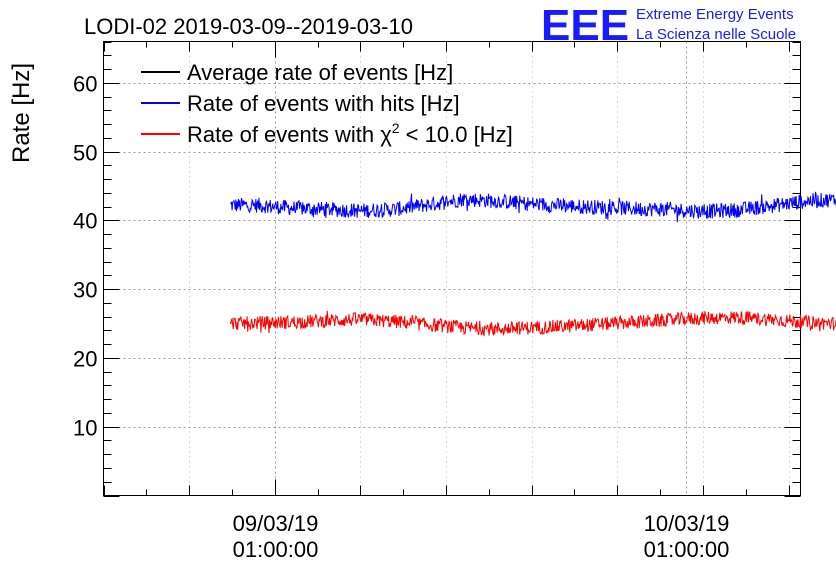 The image size is (836, 572). What do you see at coordinates (85, 290) in the screenshot?
I see `y-tick-label: 30` at bounding box center [85, 290].